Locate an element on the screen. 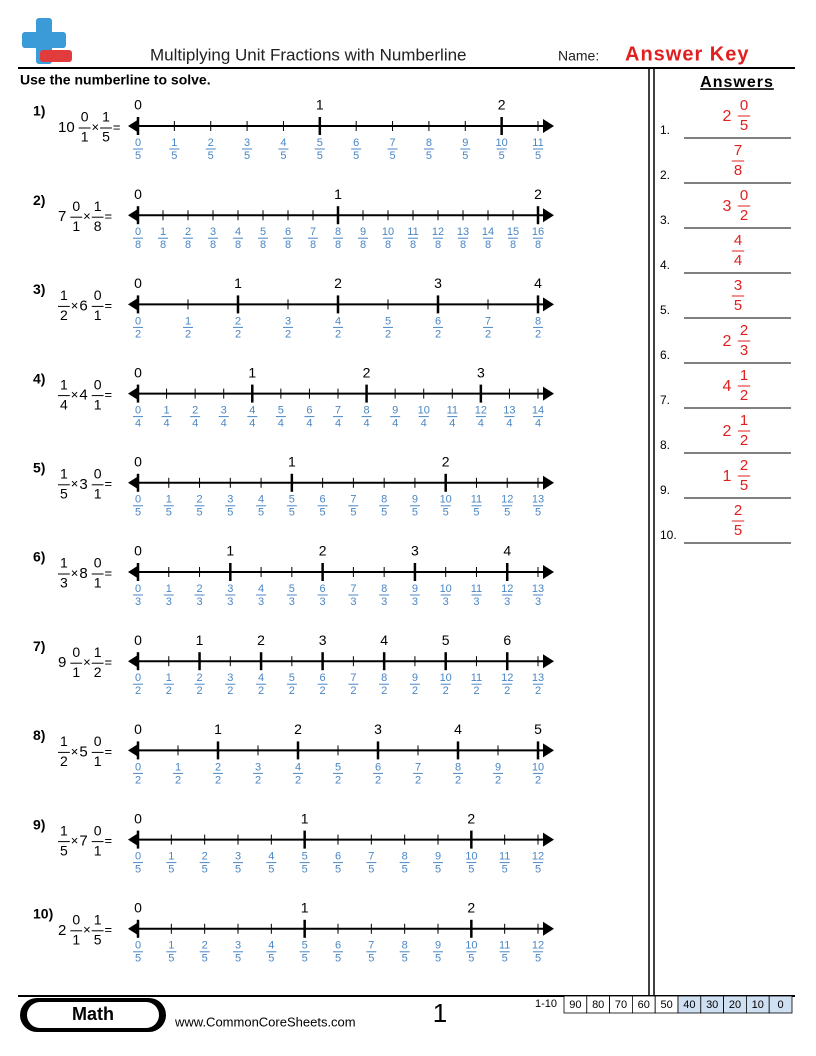 This screenshot has width=816, height=1056. score-label: 1-10 is located at coordinates (546, 1004).